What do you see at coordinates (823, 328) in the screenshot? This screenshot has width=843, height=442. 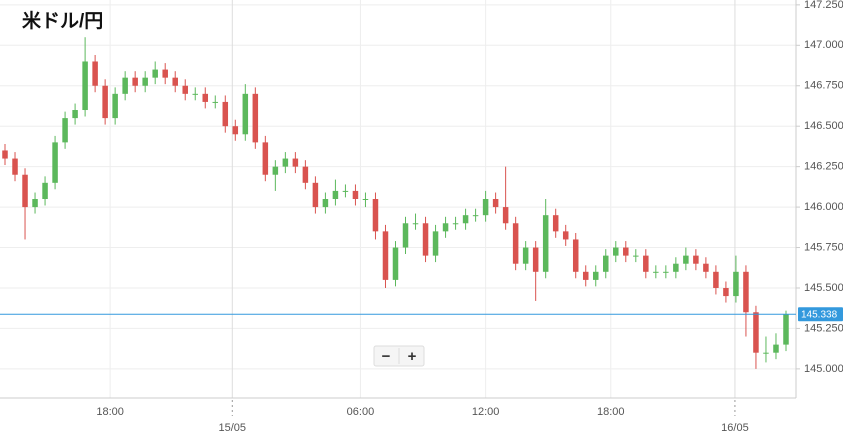 I see `y-tick-label: 145.250` at bounding box center [823, 328].